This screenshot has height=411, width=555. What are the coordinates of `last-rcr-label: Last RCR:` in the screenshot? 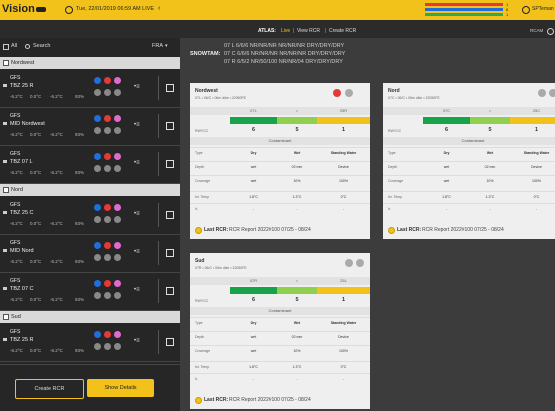 It's located at (216, 400).